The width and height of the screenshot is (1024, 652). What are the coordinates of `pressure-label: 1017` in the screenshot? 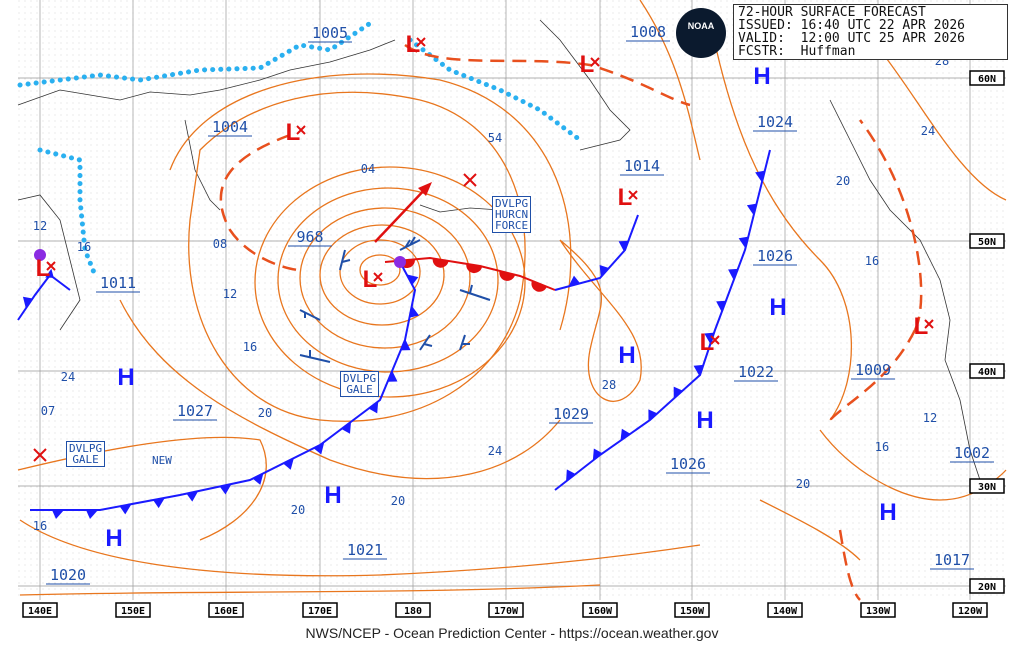 It's located at (952, 560).